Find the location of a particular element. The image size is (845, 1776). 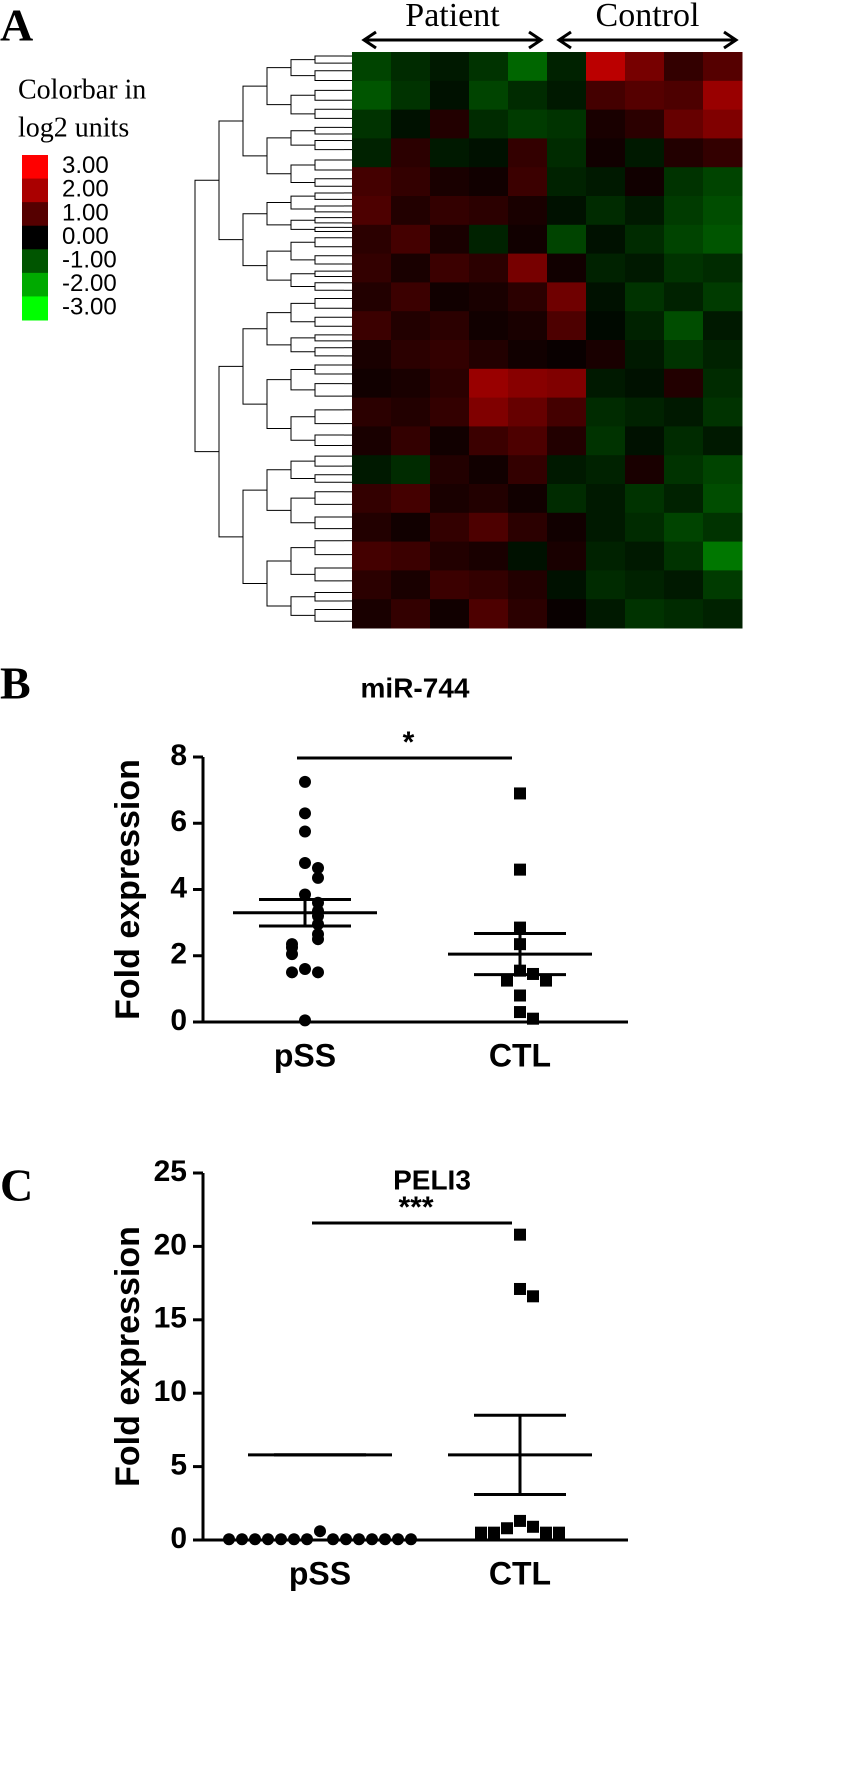

y-axis-label: Fold expression is located at coordinates (128, 889).